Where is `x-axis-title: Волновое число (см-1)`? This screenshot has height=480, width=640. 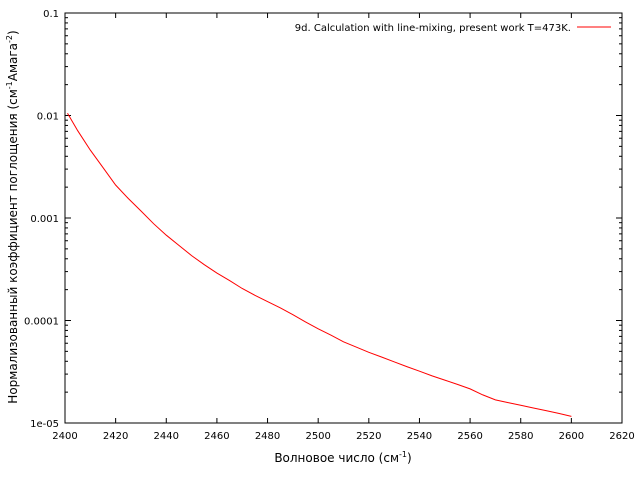 x-axis-title: Волновое число (см-1) is located at coordinates (342, 457).